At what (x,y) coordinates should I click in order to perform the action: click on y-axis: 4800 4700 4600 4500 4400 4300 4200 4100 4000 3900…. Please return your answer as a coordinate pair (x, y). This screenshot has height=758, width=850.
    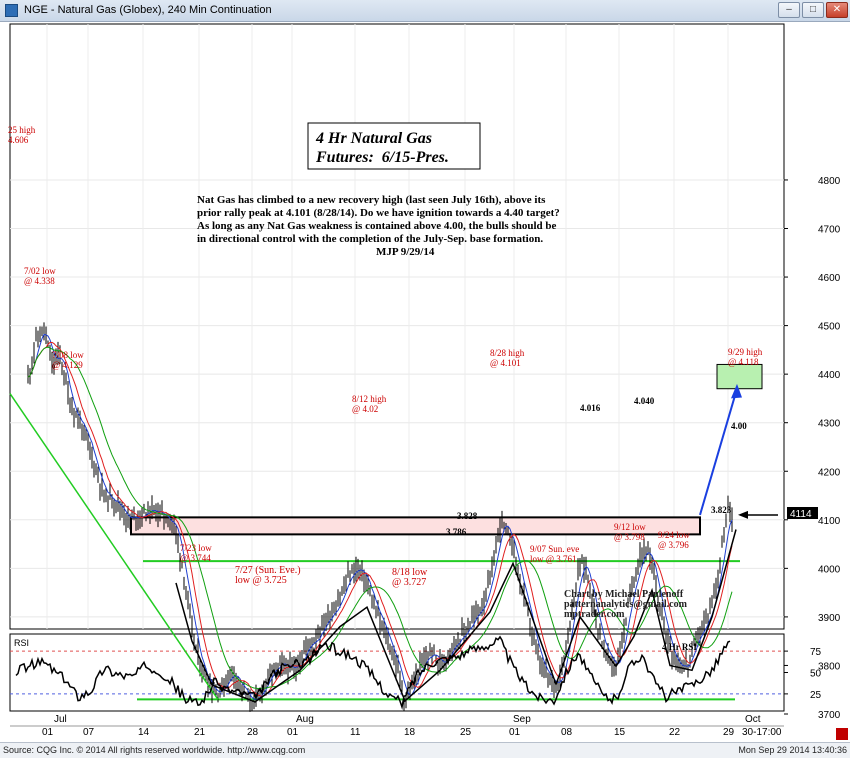
    Looking at the image, I should click on (812, 448).